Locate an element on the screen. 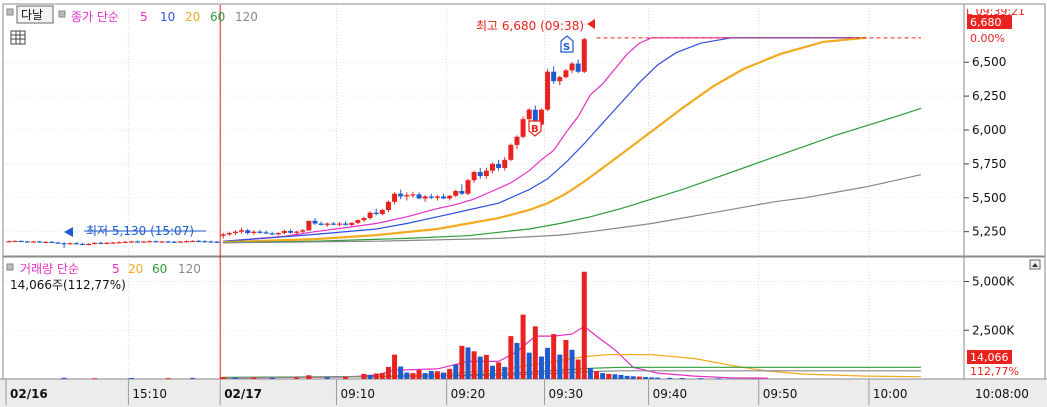 Image resolution: width=1047 pixels, height=407 pixels. sell-marker: S is located at coordinates (567, 44).